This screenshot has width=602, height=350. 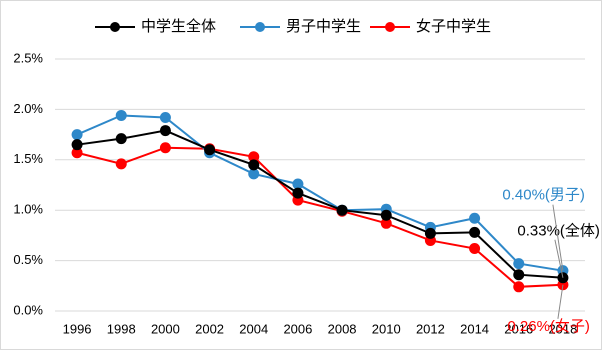 I want to click on end-label: 0.40%(男子), so click(x=543, y=195).